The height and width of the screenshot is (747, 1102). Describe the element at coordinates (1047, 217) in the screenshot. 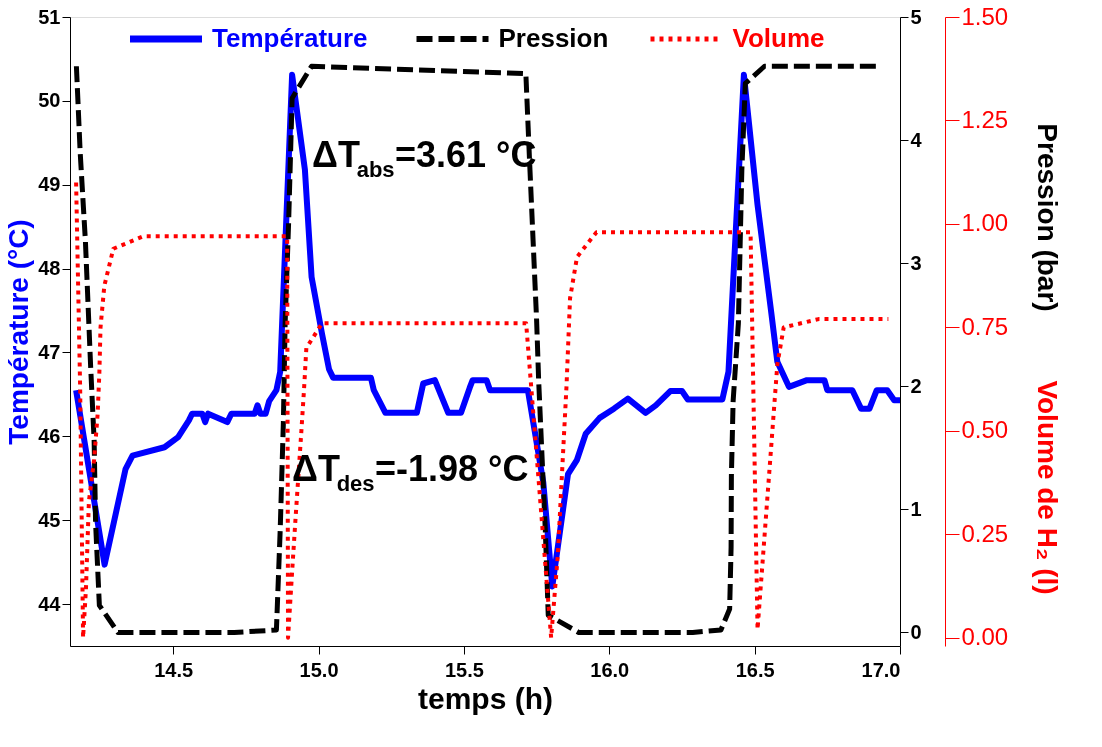

I see `y2-axis-title: Pression (bar)` at that location.